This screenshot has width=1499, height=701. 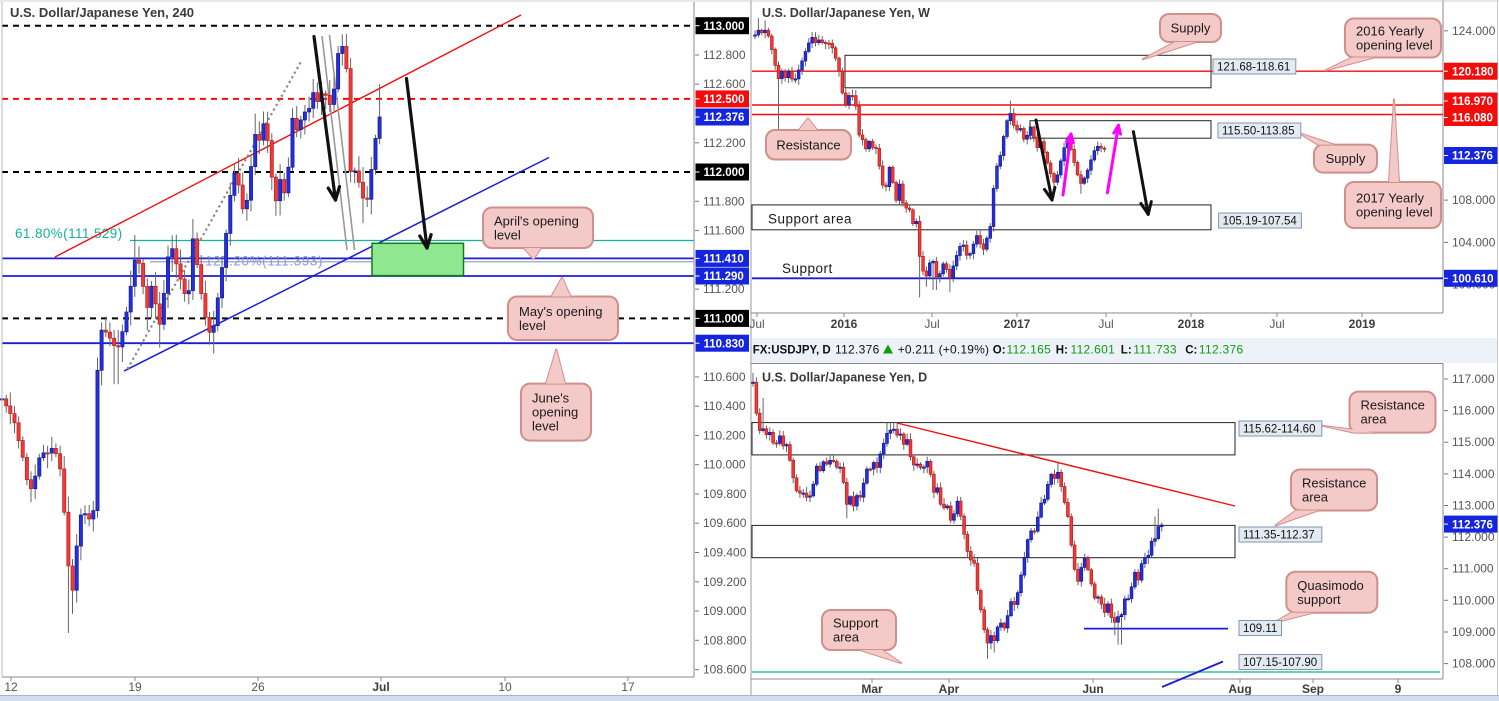 I want to click on svg-text: 105.19-107.54, so click(x=1260, y=221).